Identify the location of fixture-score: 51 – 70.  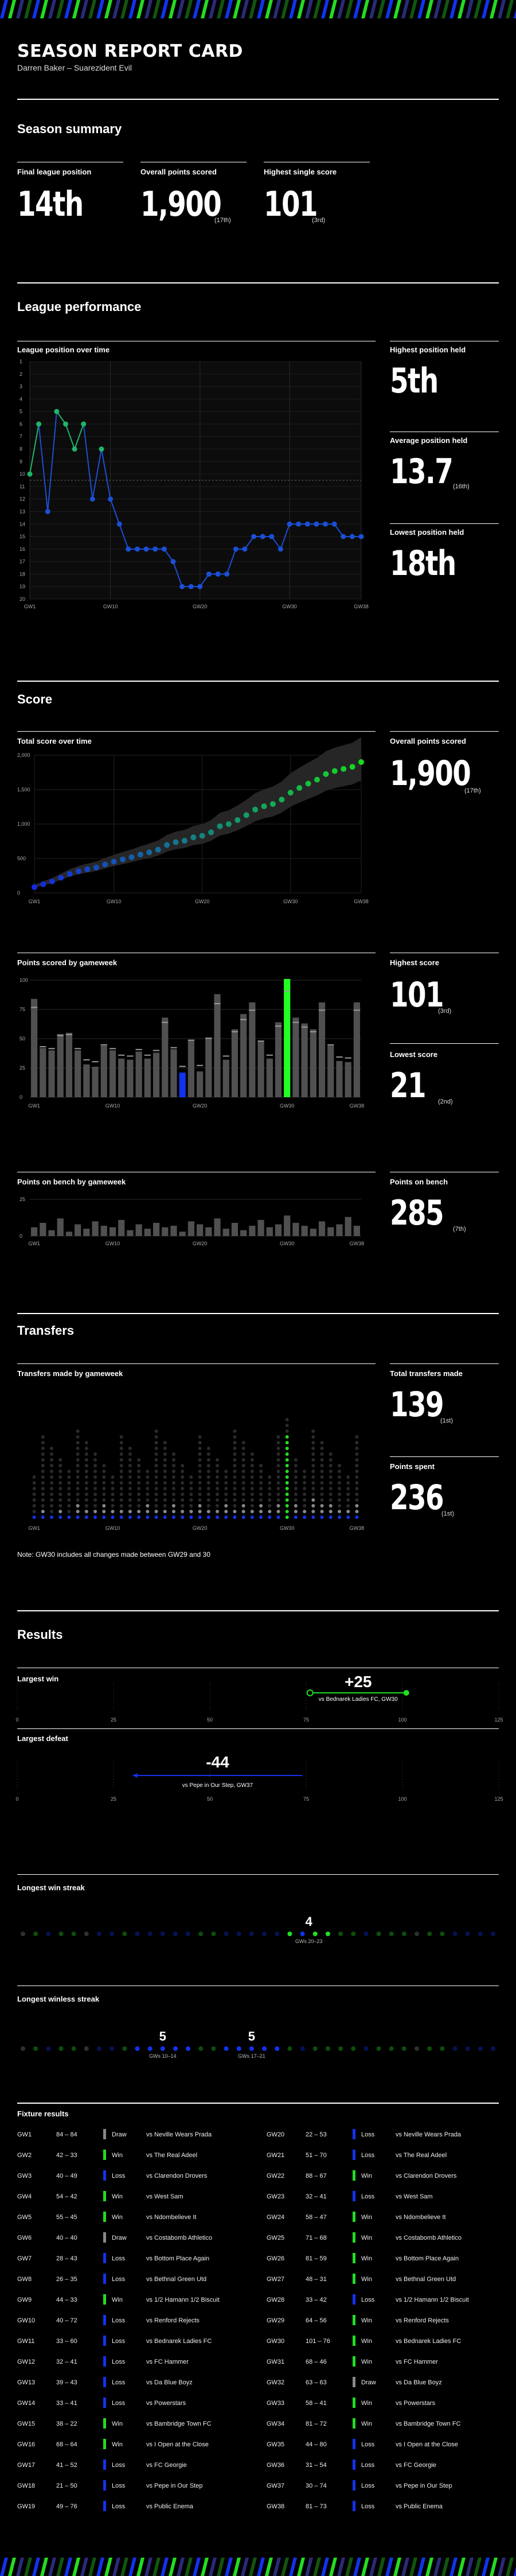
(316, 2155).